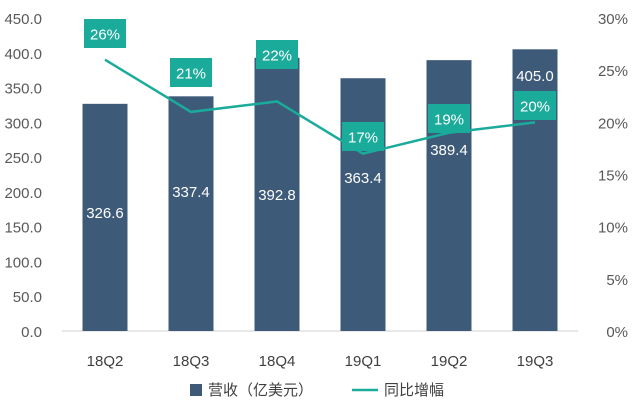 The height and width of the screenshot is (406, 641). Describe the element at coordinates (277, 195) in the screenshot. I see `revenue-label: 392.8` at that location.